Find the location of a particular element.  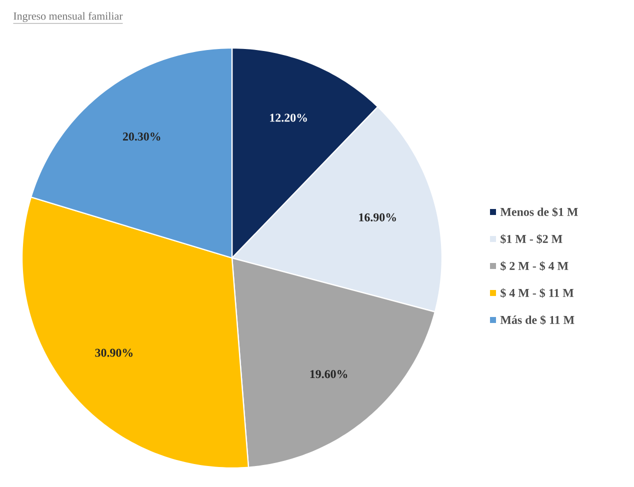

legend-label: Más de $ 11 M is located at coordinates (537, 320).